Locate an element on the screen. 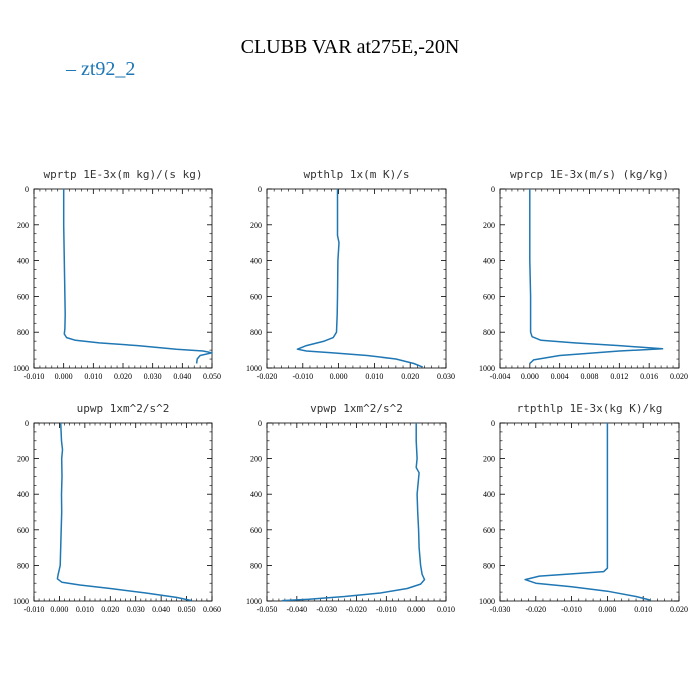 The image size is (700, 700). panel-title: vpwp 1xm^2/s^2 is located at coordinates (356, 408).